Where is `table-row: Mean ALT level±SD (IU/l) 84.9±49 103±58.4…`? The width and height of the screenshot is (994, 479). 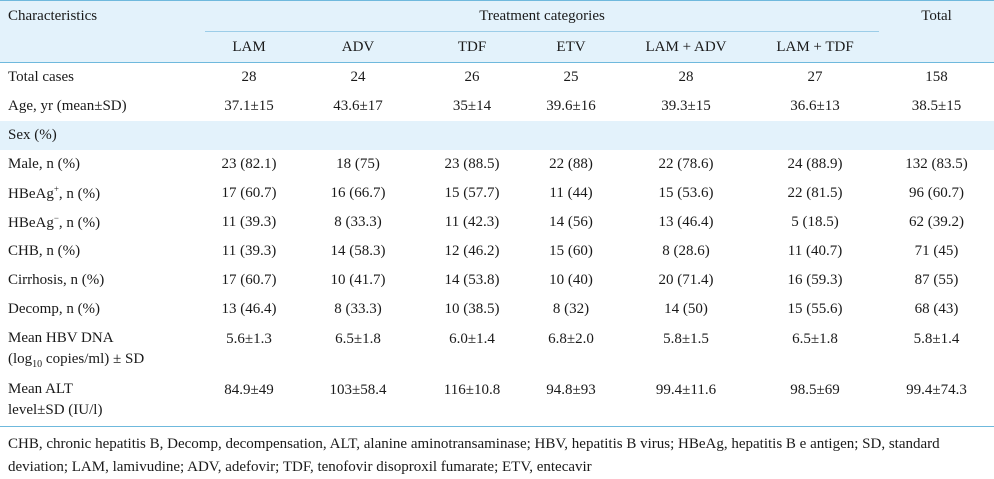 table-row: Mean ALT level±SD (IU/l) 84.9±49 103±58.4… is located at coordinates (497, 401).